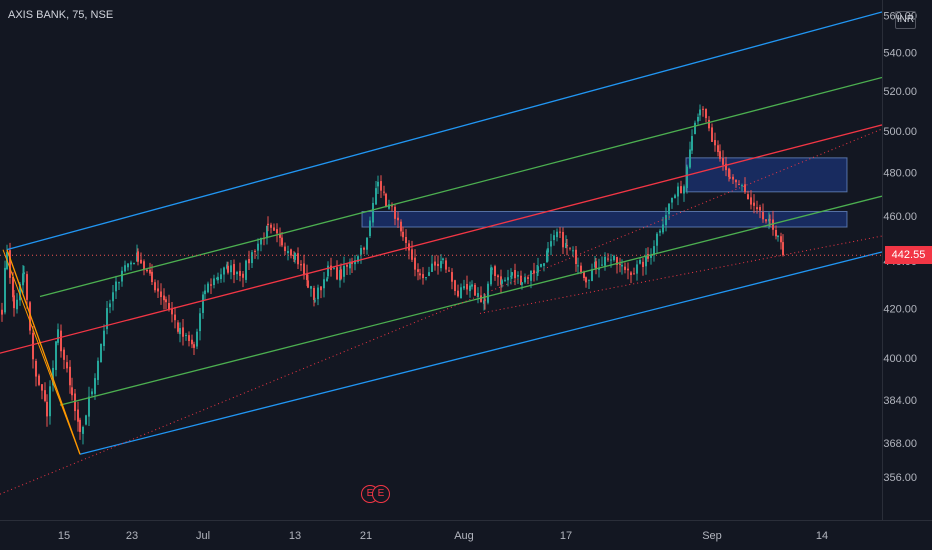  Describe the element at coordinates (381, 494) in the screenshot. I see `earnings-event-marker: E` at that location.